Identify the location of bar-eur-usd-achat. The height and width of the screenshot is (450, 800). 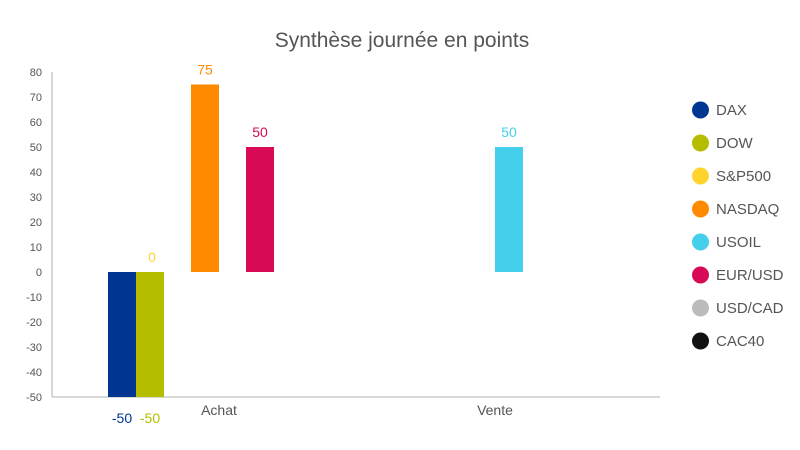
(260, 209).